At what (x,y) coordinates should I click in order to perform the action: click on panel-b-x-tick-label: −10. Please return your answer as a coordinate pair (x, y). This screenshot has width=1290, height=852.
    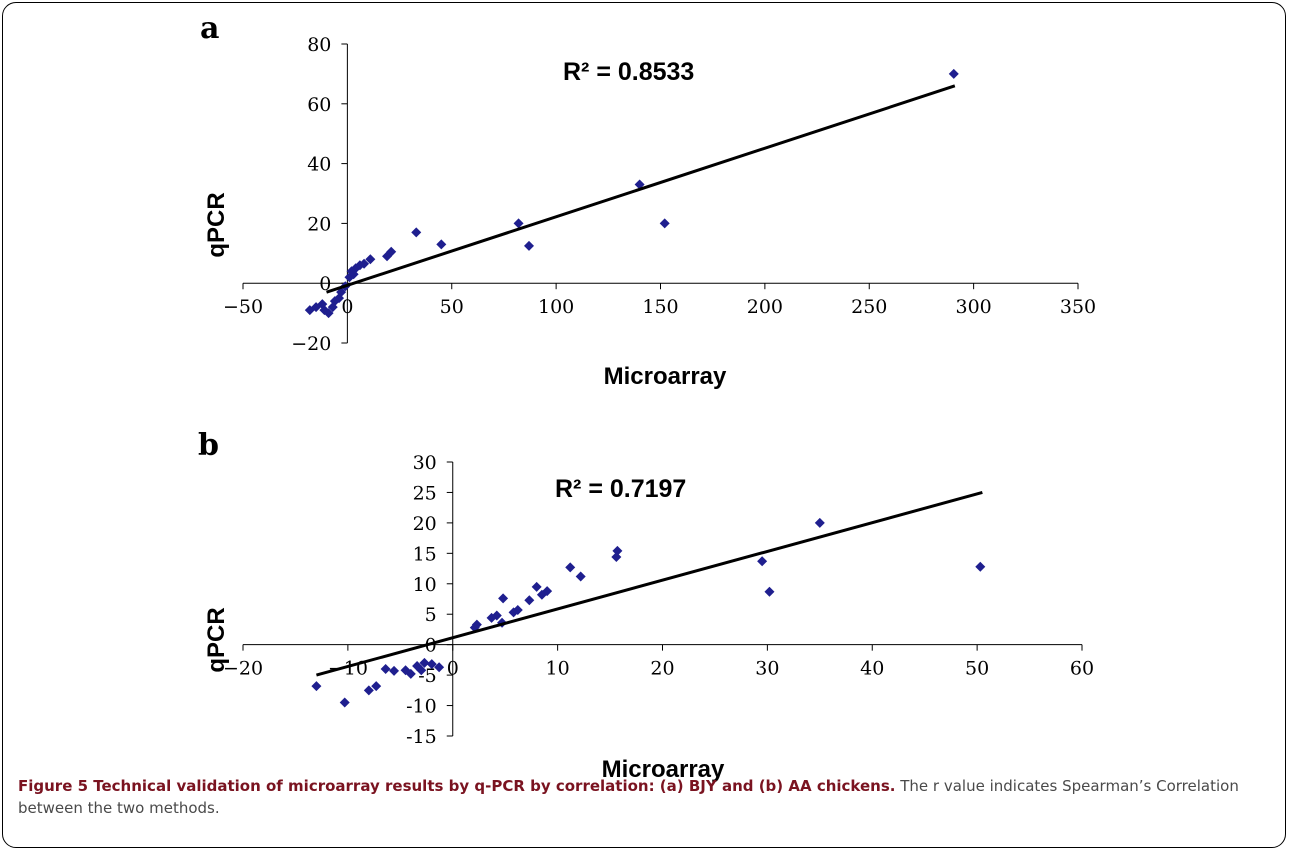
    Looking at the image, I should click on (348, 669).